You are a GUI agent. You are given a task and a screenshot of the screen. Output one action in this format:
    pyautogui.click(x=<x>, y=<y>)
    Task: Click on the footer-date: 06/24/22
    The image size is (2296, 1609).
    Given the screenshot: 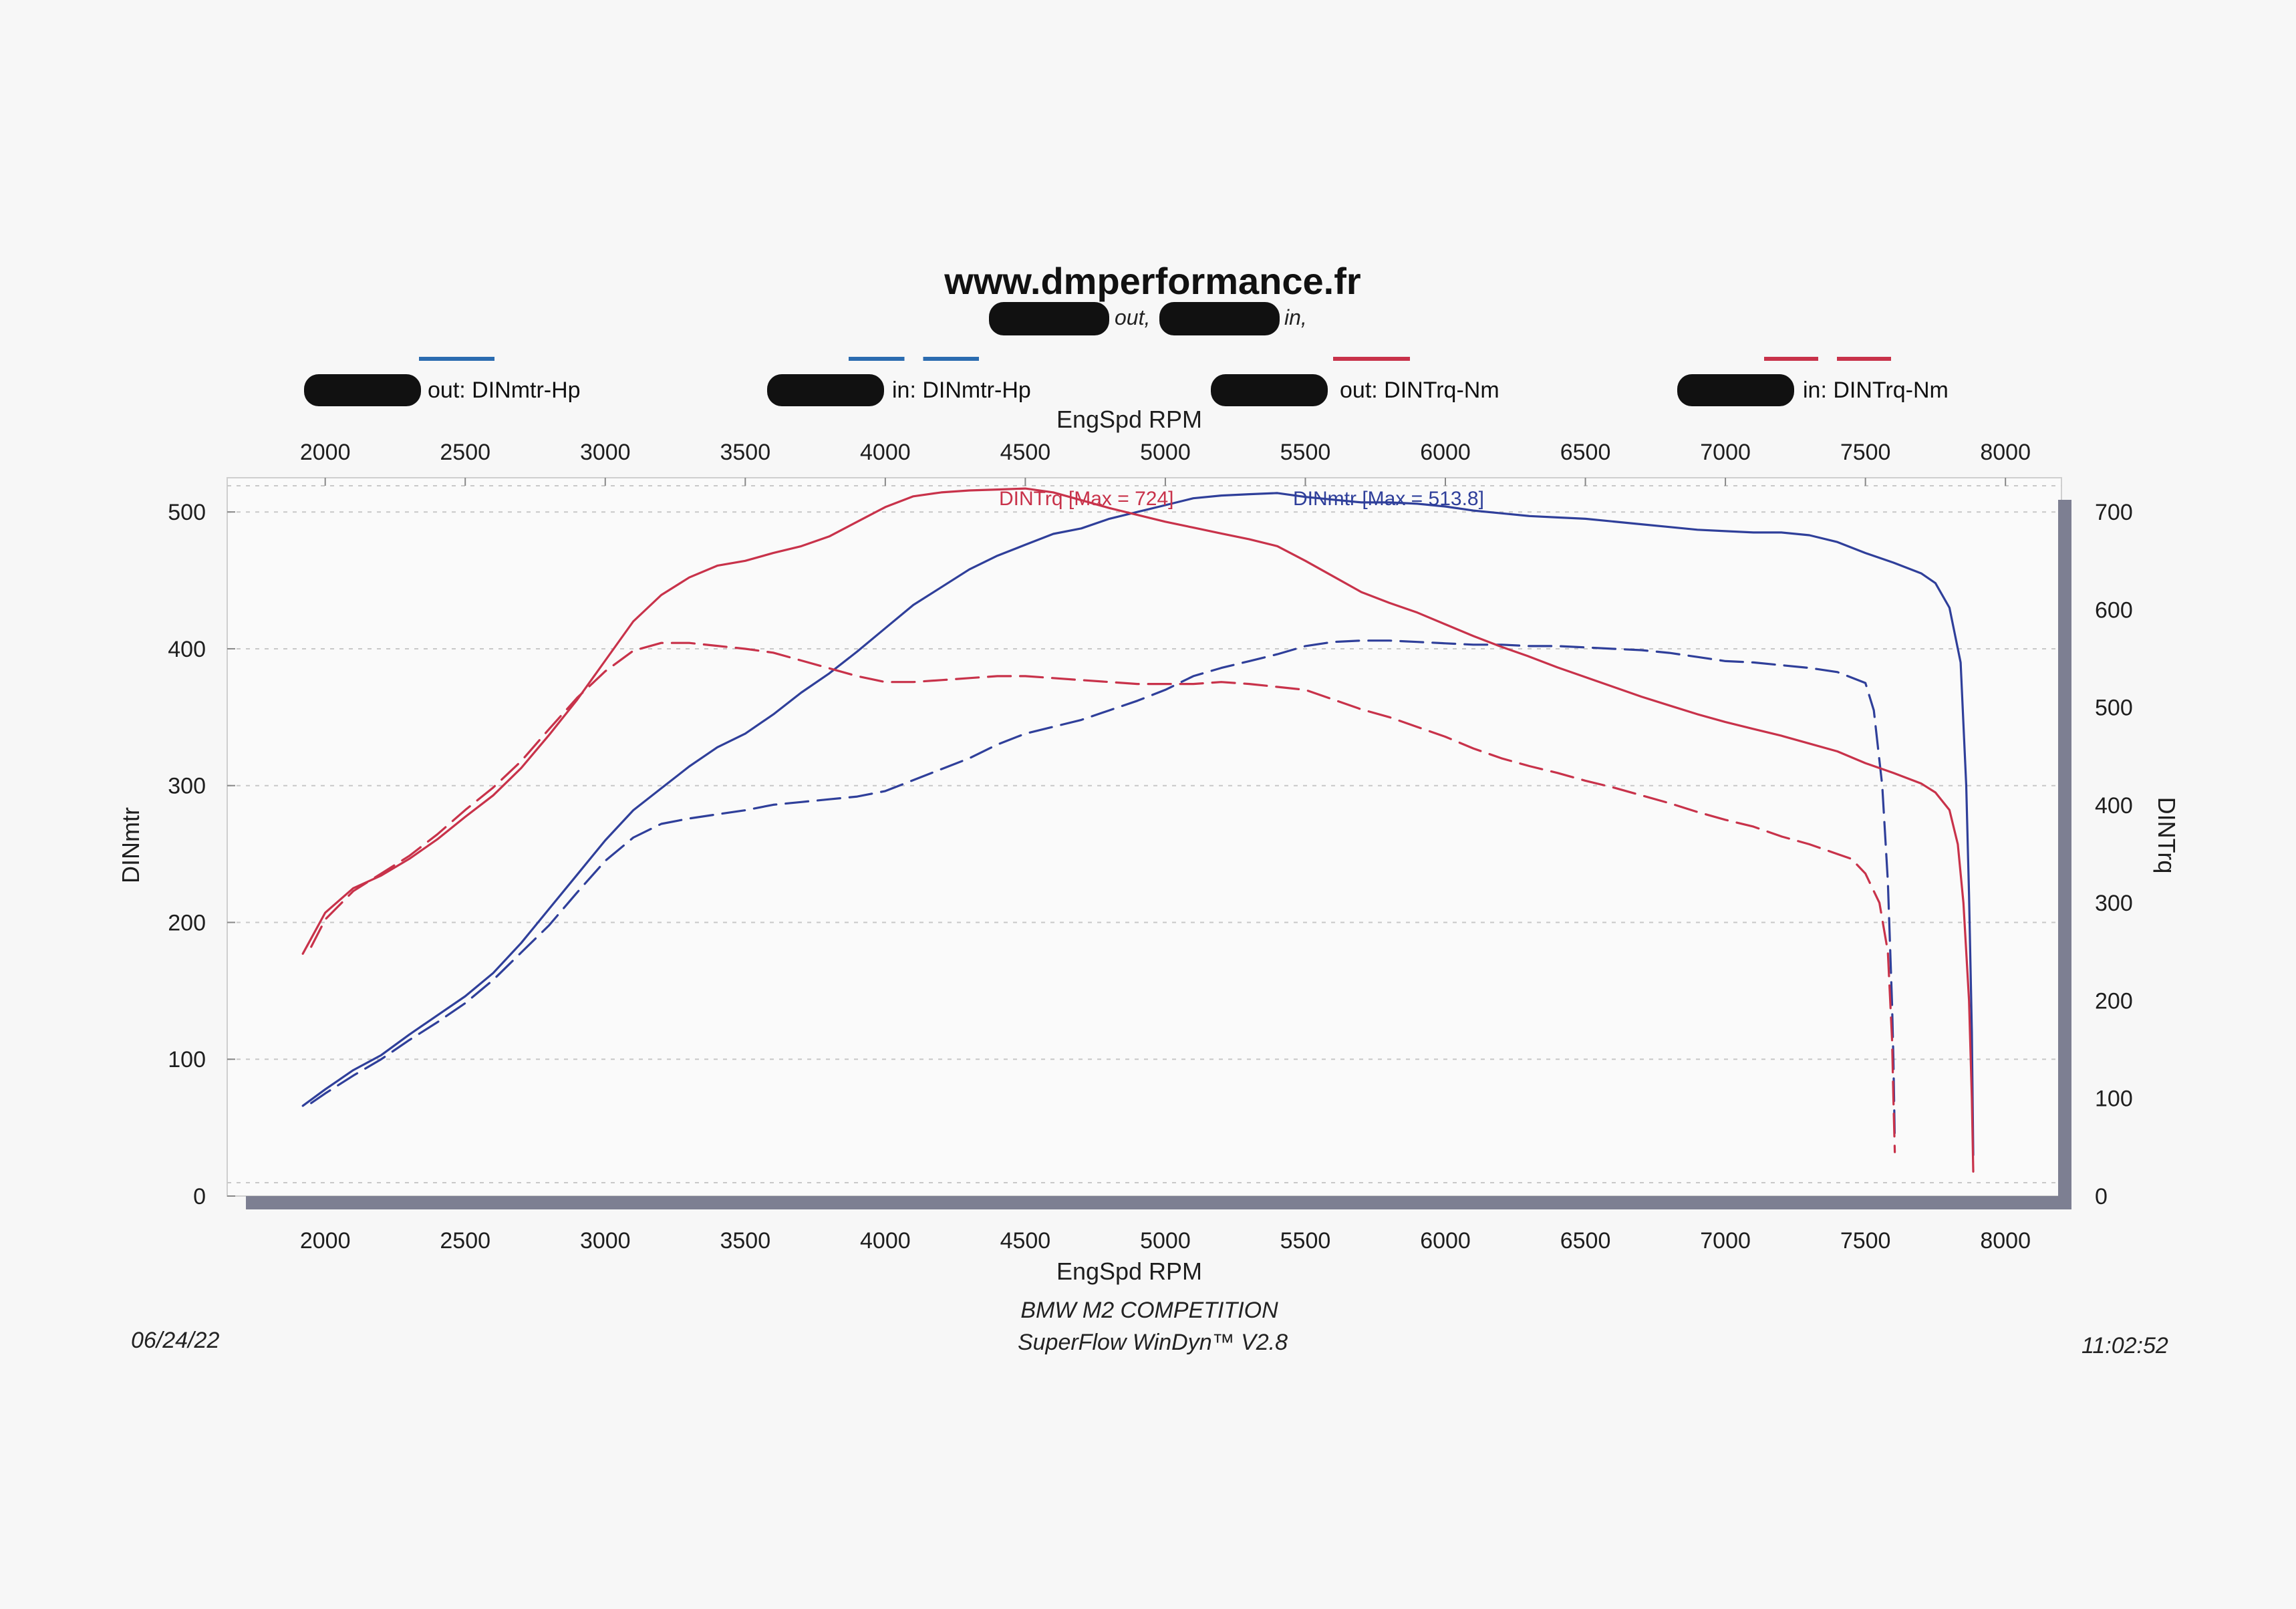 What is the action you would take?
    pyautogui.click(x=175, y=1340)
    